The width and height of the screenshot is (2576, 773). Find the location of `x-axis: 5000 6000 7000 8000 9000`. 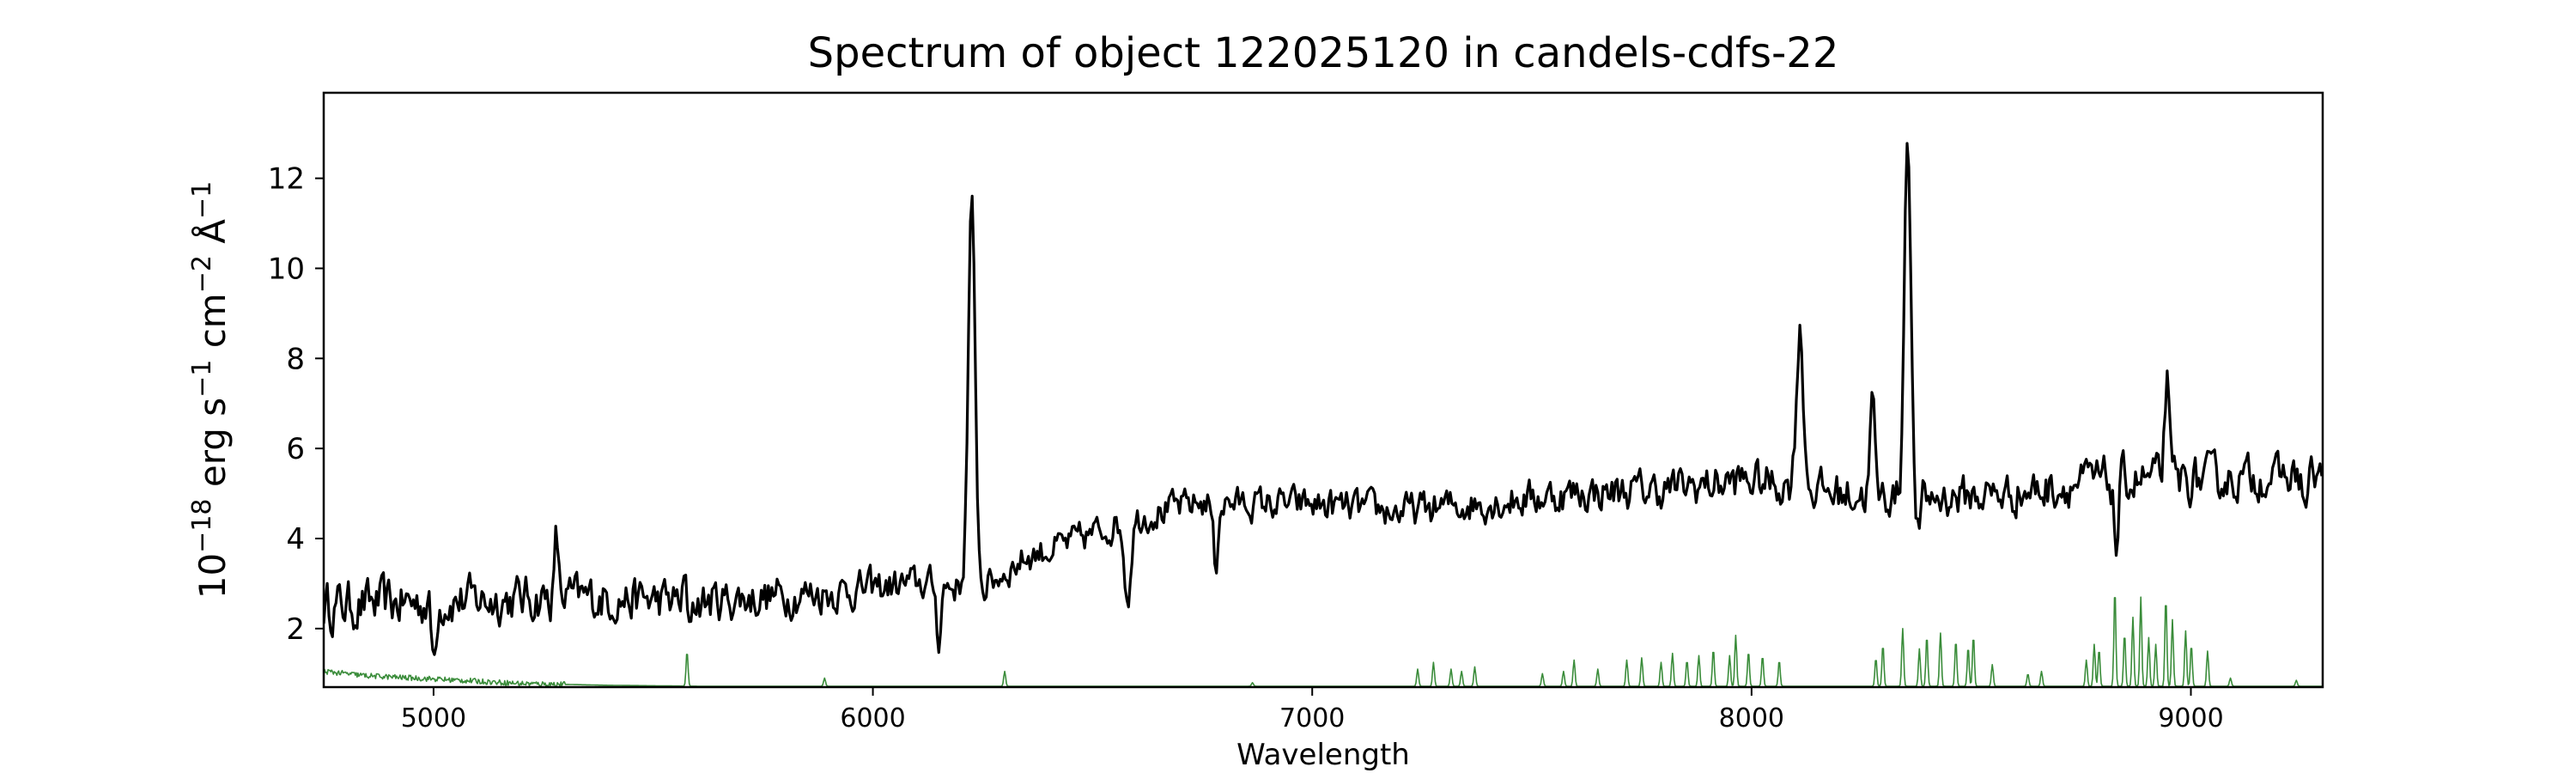

x-axis: 5000 6000 7000 8000 9000 is located at coordinates (1312, 710).